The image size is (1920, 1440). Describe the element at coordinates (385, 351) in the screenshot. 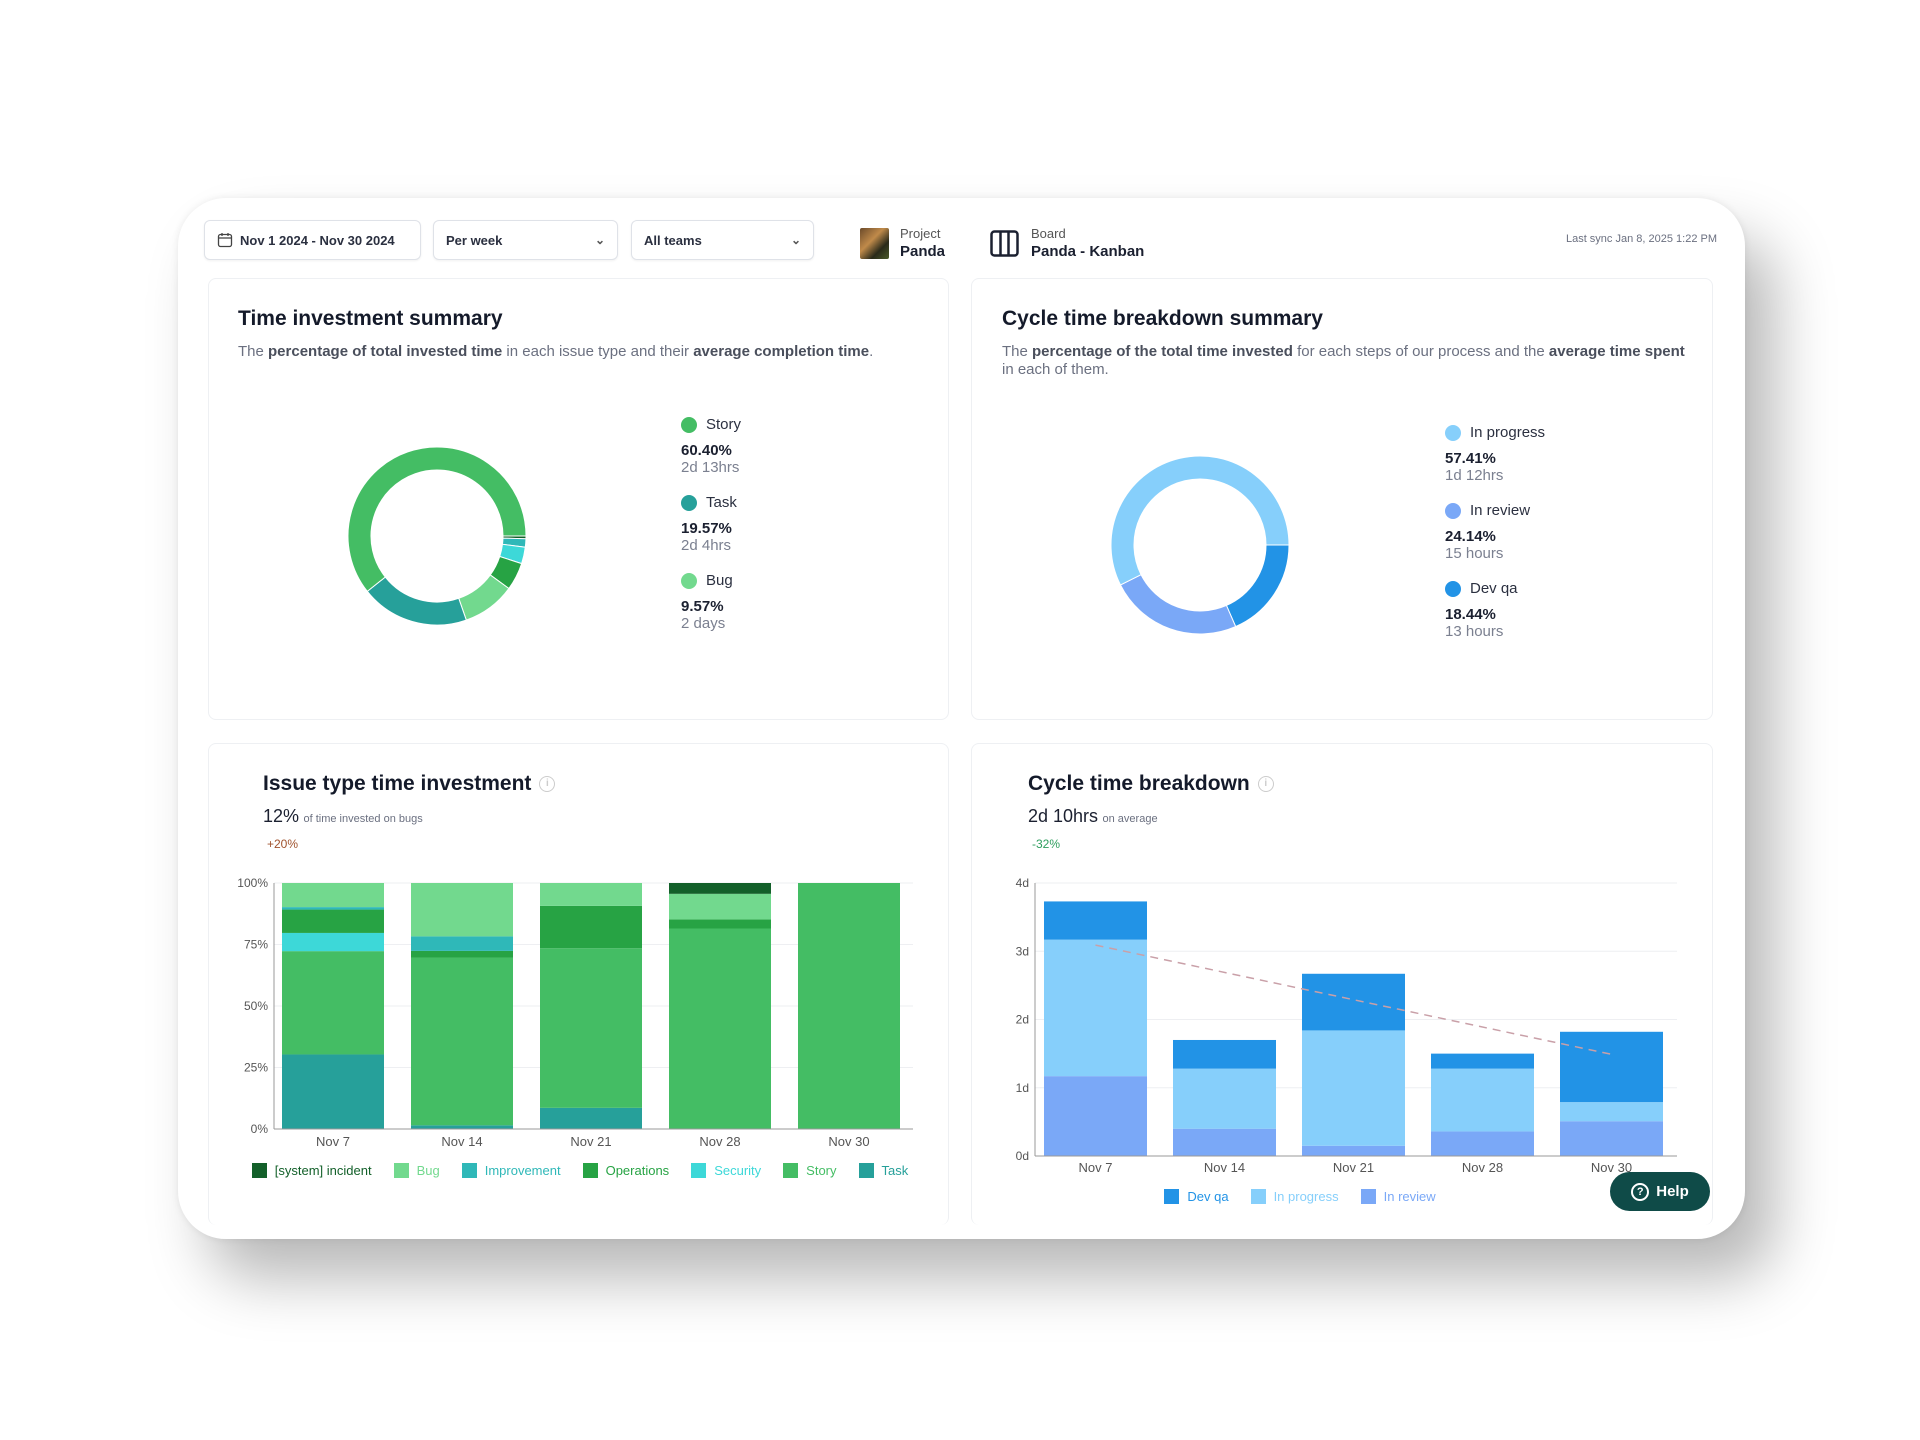

I see `description-segment: percentage of total invested time` at that location.